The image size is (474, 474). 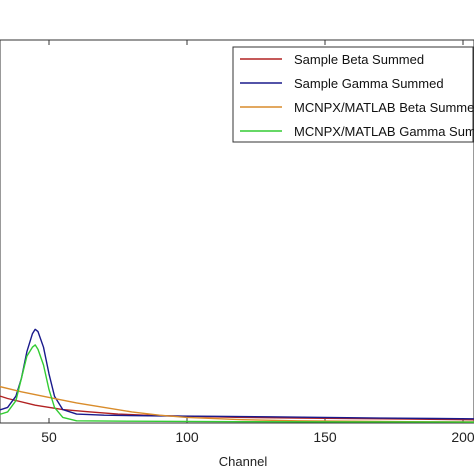 What do you see at coordinates (359, 59) in the screenshot?
I see `legend-label-sample-beta: Sample Beta Summed` at bounding box center [359, 59].